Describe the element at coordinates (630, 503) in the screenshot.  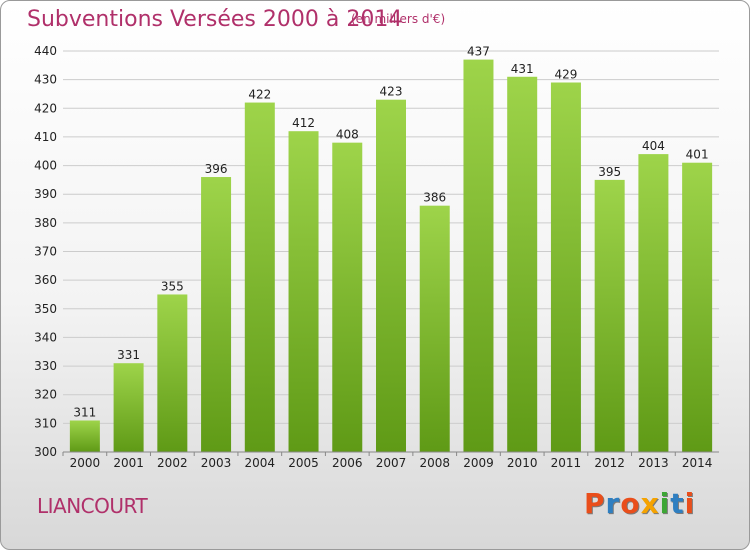
I see `logo-letter: o` at that location.